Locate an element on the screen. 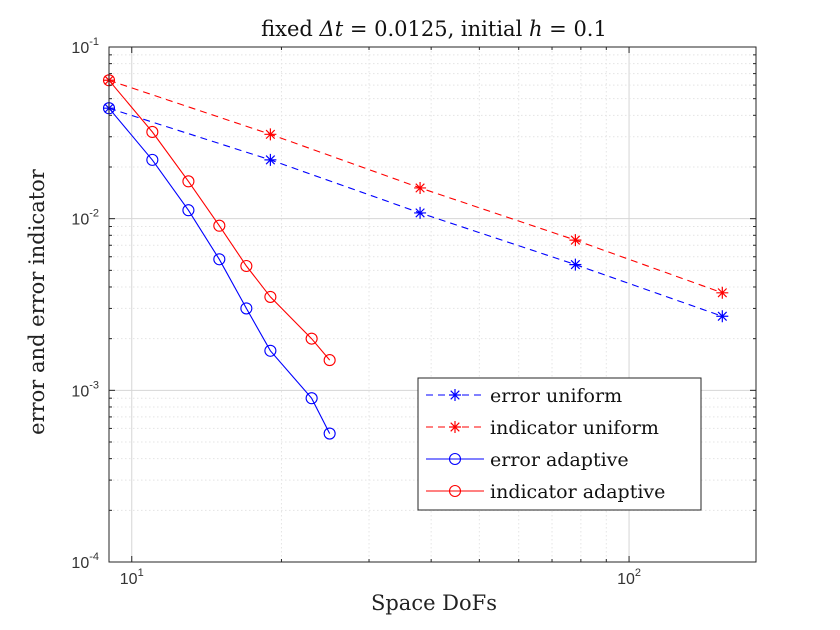 The height and width of the screenshot is (630, 840). y-tick-label: 10⁻⁴ is located at coordinates (85, 561).